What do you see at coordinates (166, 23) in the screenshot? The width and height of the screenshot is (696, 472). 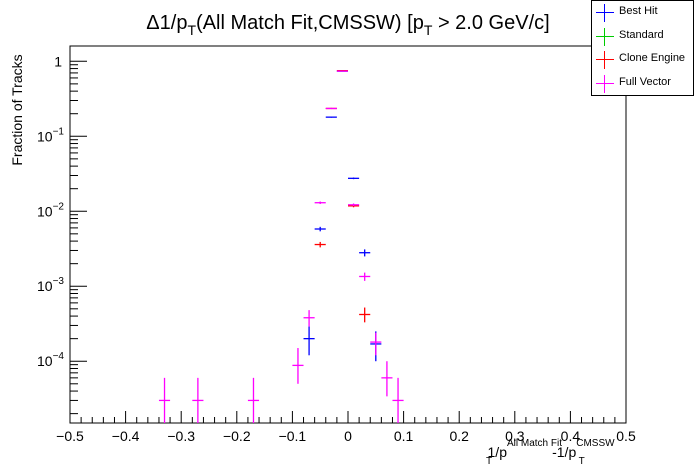 I see `title-main: Δ1/p` at bounding box center [166, 23].